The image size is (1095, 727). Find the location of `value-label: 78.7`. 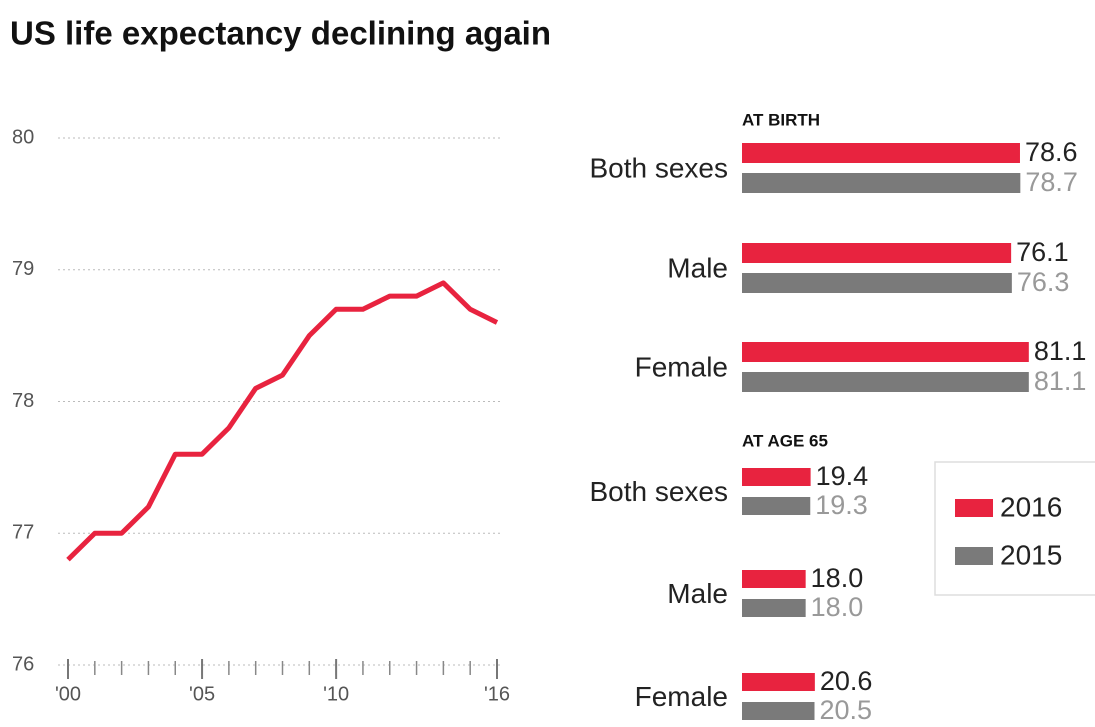

value-label: 78.7 is located at coordinates (1051, 182).